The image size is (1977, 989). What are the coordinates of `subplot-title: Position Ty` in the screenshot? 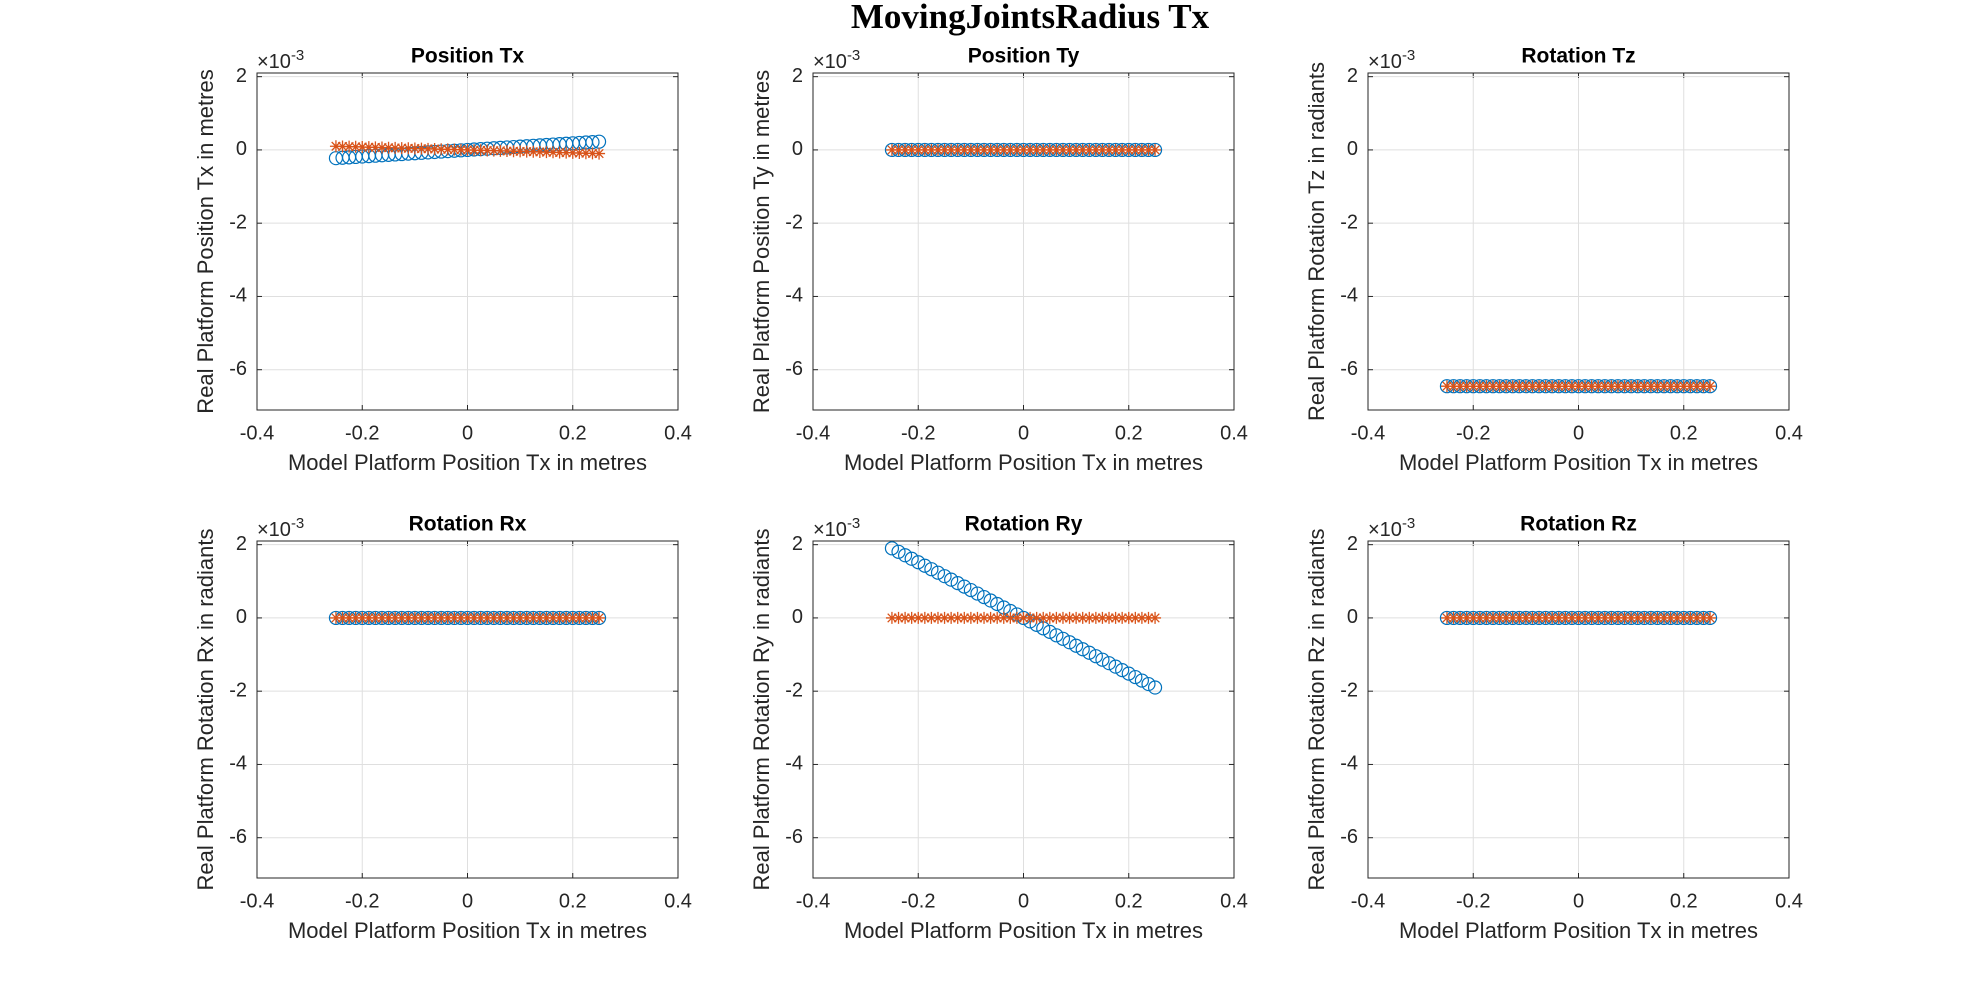 It's located at (1024, 56).